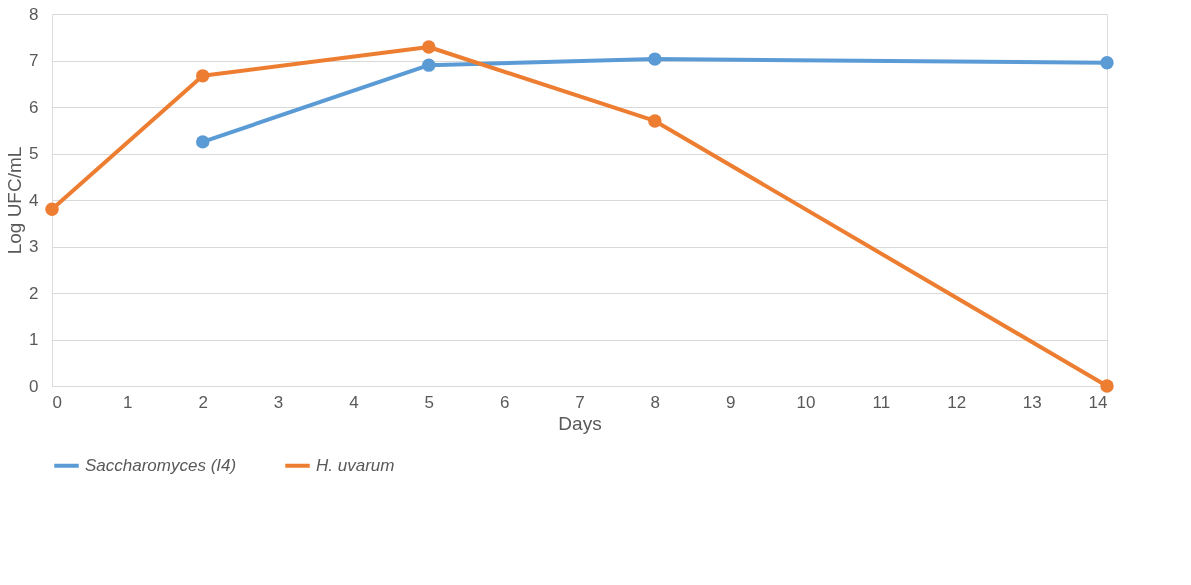 Image resolution: width=1191 pixels, height=585 pixels. I want to click on x-tick-label: 9, so click(730, 402).